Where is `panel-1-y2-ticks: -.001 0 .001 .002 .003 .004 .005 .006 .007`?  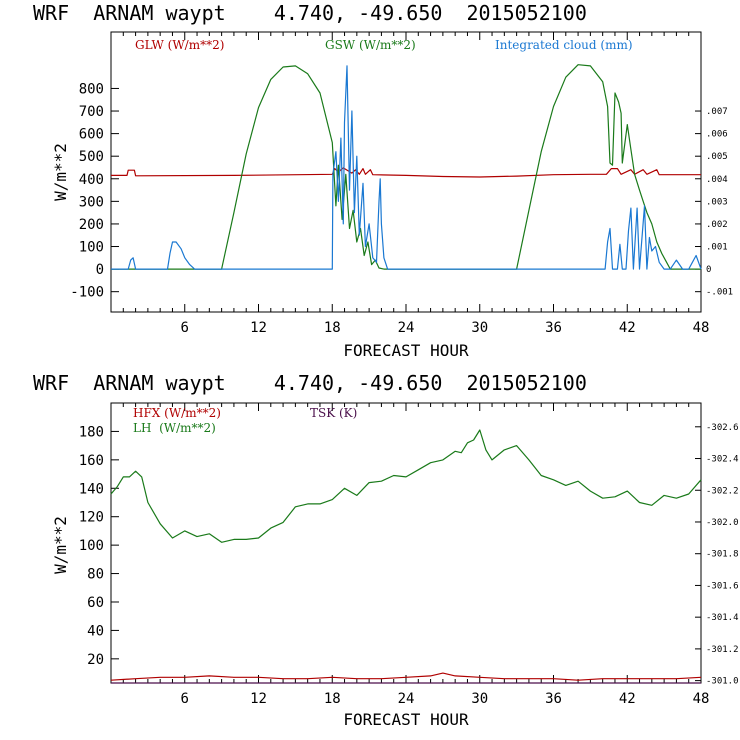
panel-1-y2-ticks: -.001 0 .001 .002 .003 .004 .005 .006 .007 is located at coordinates (714, 202).